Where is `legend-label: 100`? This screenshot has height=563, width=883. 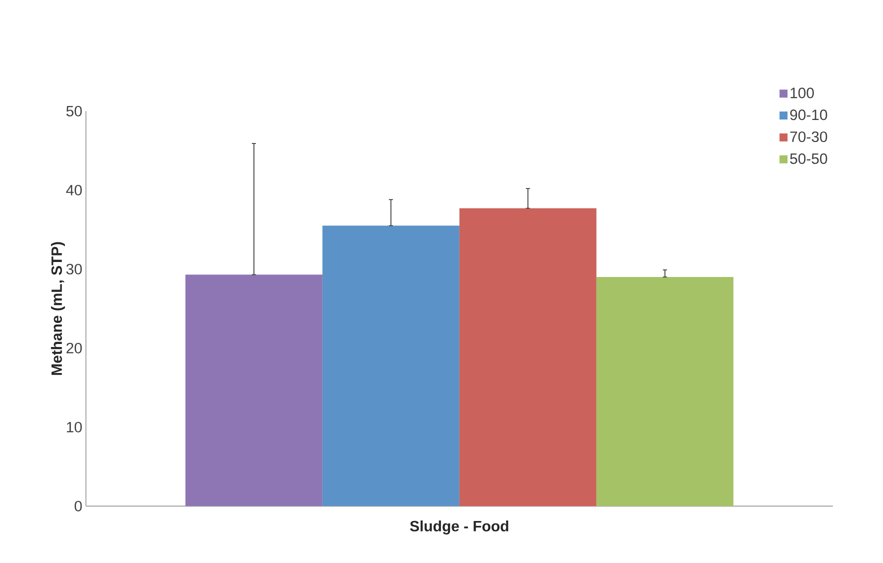 legend-label: 100 is located at coordinates (802, 93).